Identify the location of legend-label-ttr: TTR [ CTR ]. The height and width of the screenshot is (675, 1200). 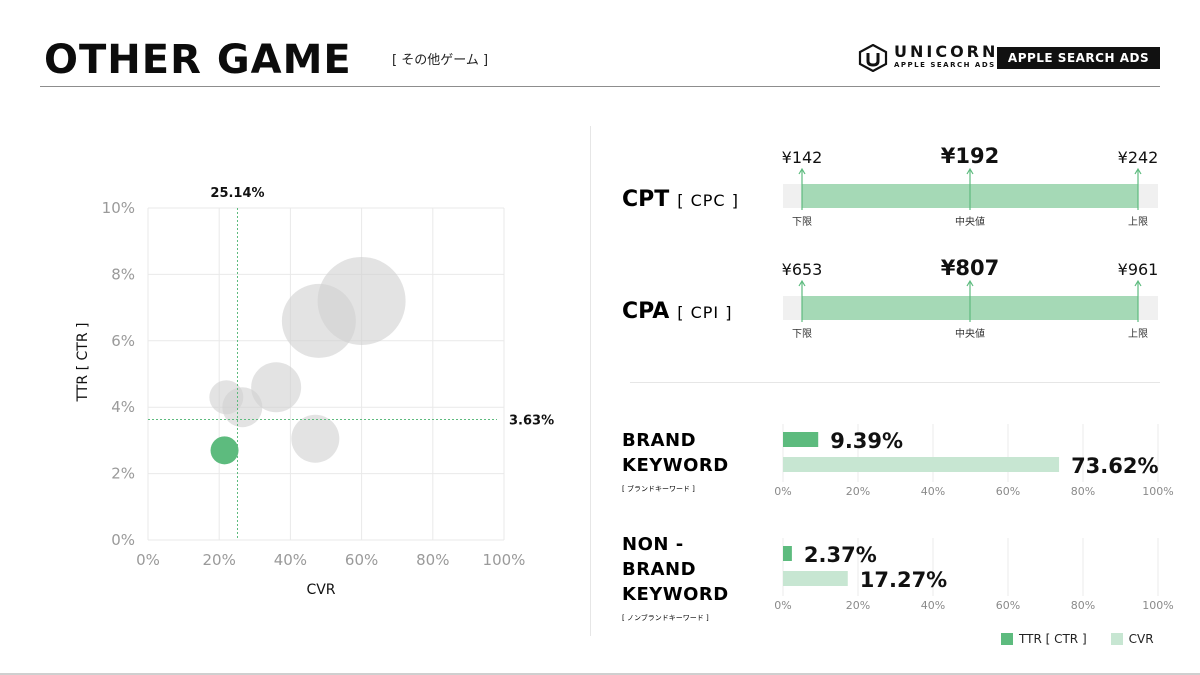
(1053, 639).